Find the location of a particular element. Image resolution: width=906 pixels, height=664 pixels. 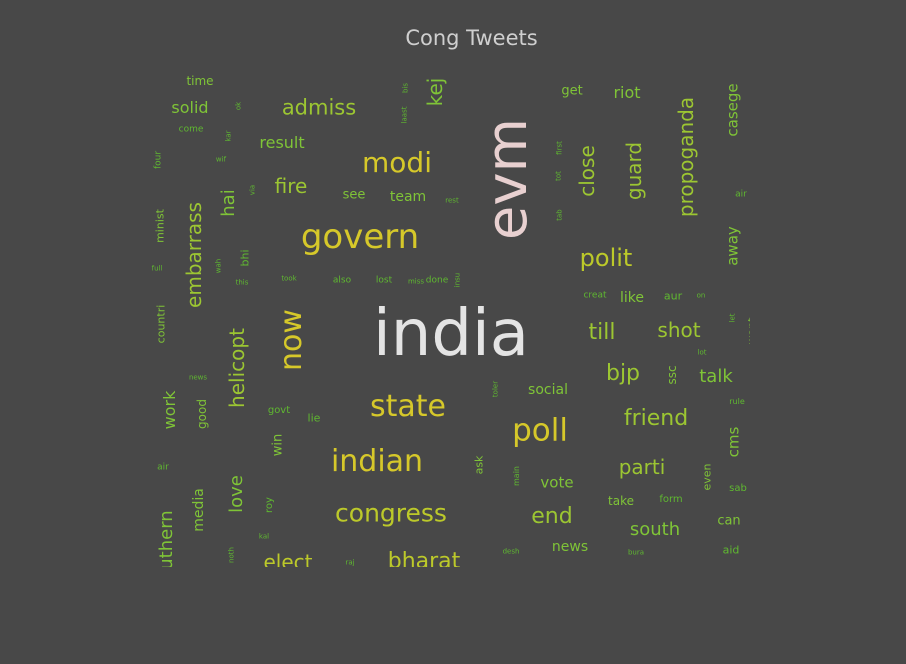

word-miss-87: miss is located at coordinates (416, 281).